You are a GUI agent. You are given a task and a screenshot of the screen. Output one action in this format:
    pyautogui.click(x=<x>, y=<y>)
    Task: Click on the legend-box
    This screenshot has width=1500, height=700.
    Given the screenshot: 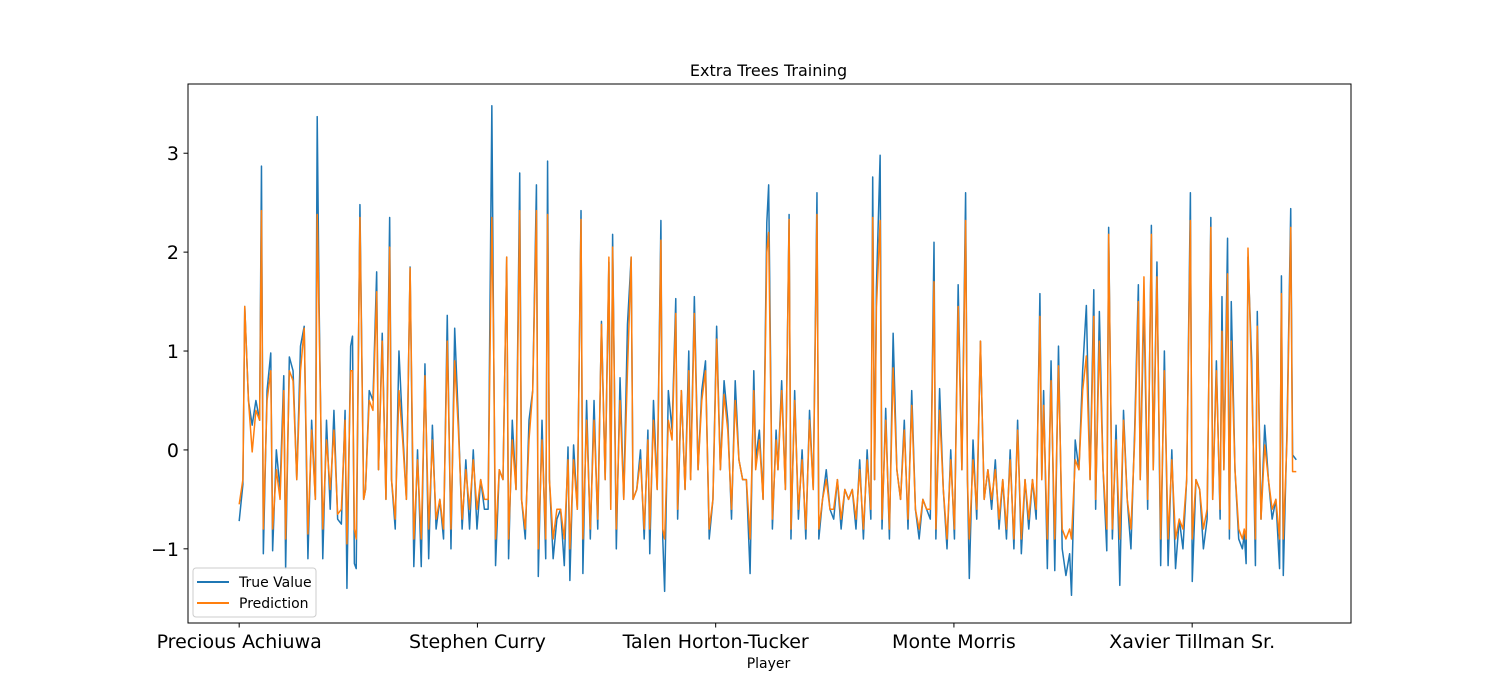 What is the action you would take?
    pyautogui.click(x=254, y=592)
    